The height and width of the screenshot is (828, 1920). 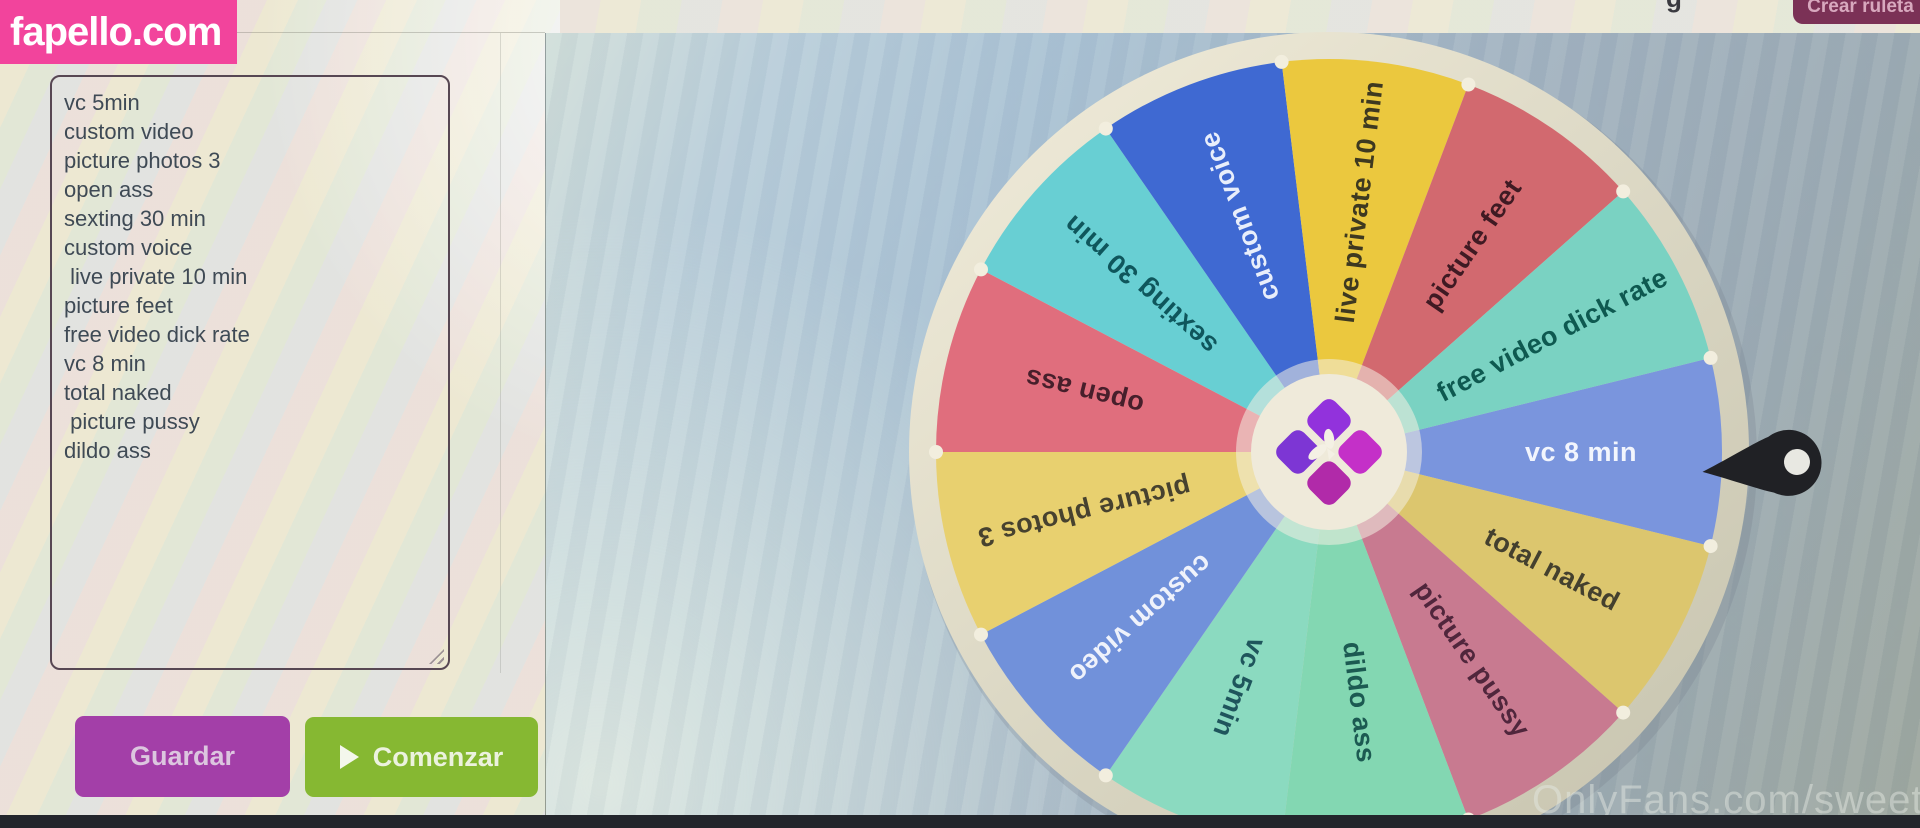 I want to click on gift-icon, so click(x=1329, y=452).